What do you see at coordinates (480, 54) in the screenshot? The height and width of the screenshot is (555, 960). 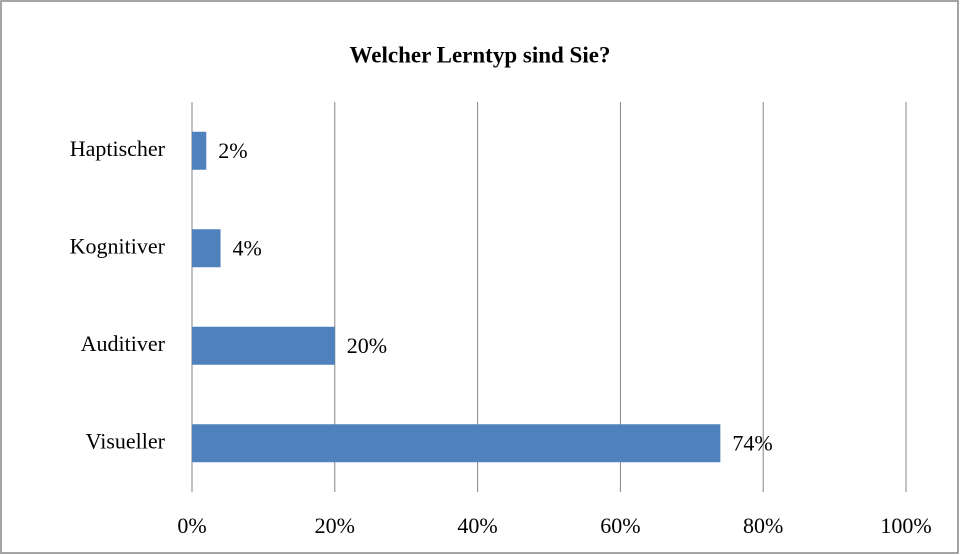 I see `chart-title: Welcher Lerntyp sind Sie?` at bounding box center [480, 54].